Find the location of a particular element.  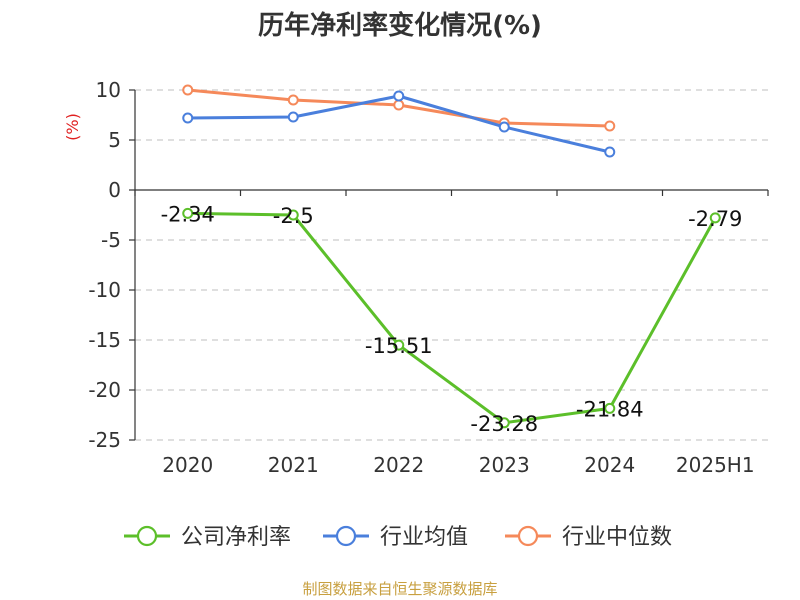

y-axis-label: (%) is located at coordinates (72, 127).